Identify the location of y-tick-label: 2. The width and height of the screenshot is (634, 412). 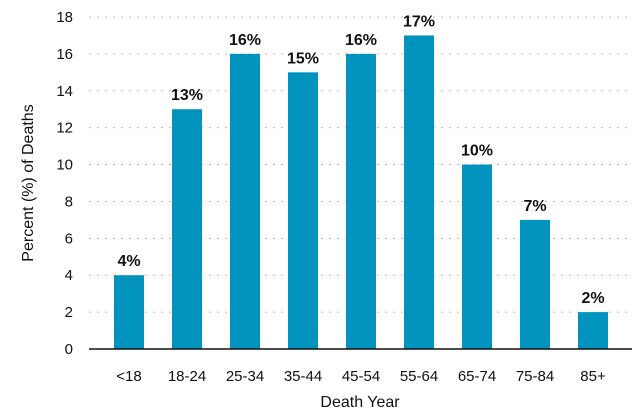
(69, 312).